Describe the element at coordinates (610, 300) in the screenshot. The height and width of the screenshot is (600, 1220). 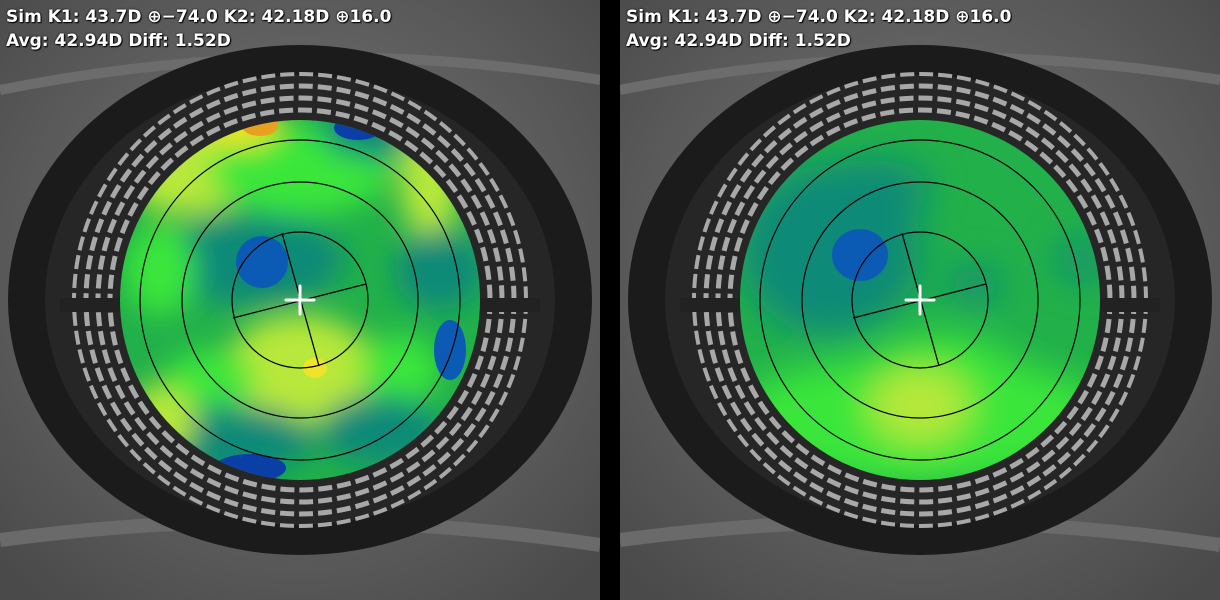
I see `panel-divider` at that location.